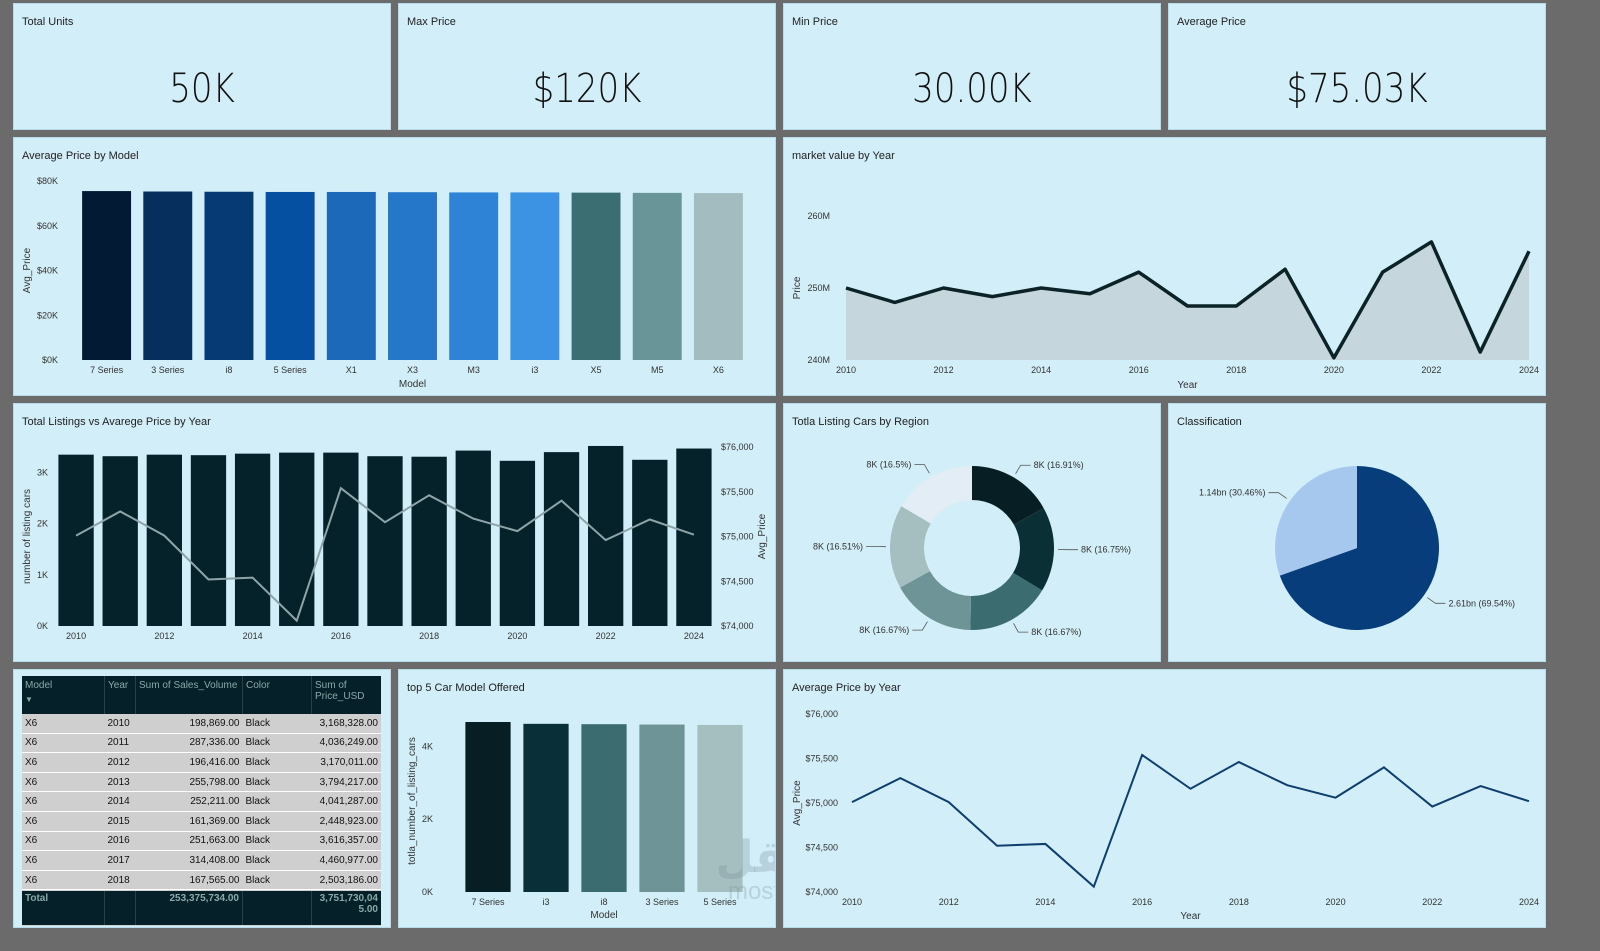 The height and width of the screenshot is (951, 1600). I want to click on x-tick-label: 5 Series, so click(291, 370).